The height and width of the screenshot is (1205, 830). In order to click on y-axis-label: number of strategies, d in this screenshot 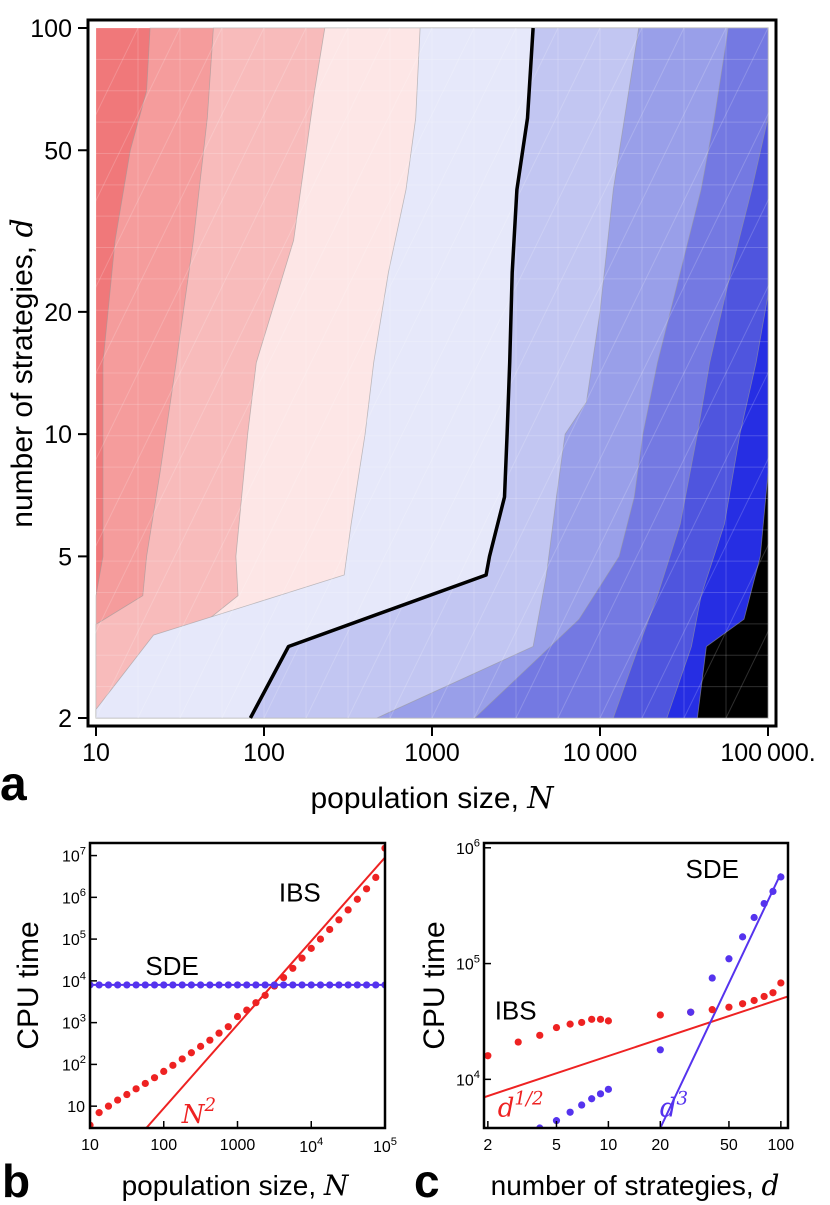, I will do `click(22, 372)`.